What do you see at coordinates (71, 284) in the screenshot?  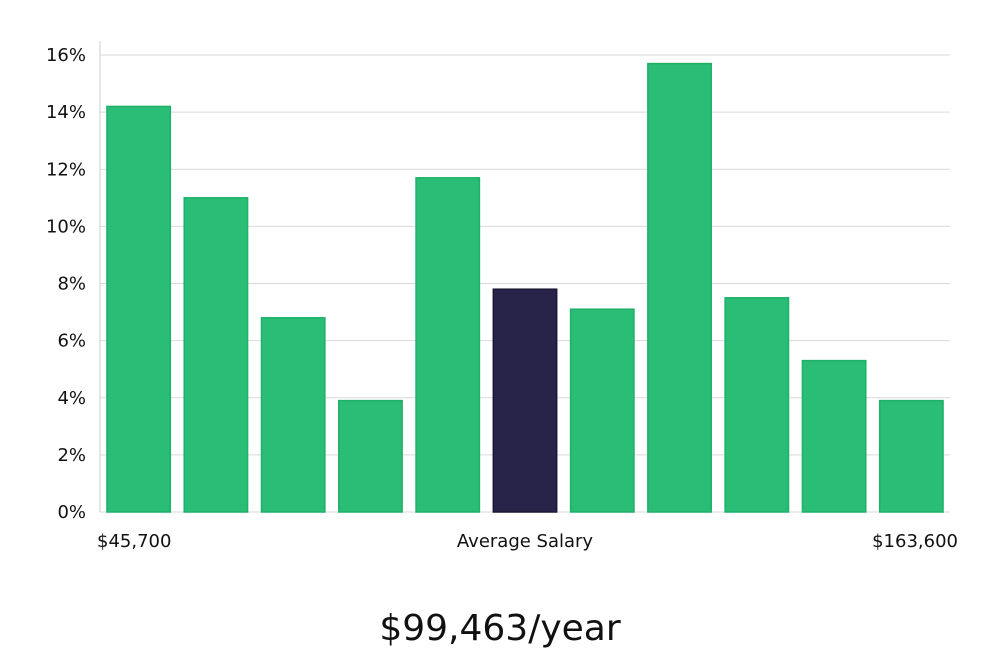 I see `y-tick-label: 8%` at bounding box center [71, 284].